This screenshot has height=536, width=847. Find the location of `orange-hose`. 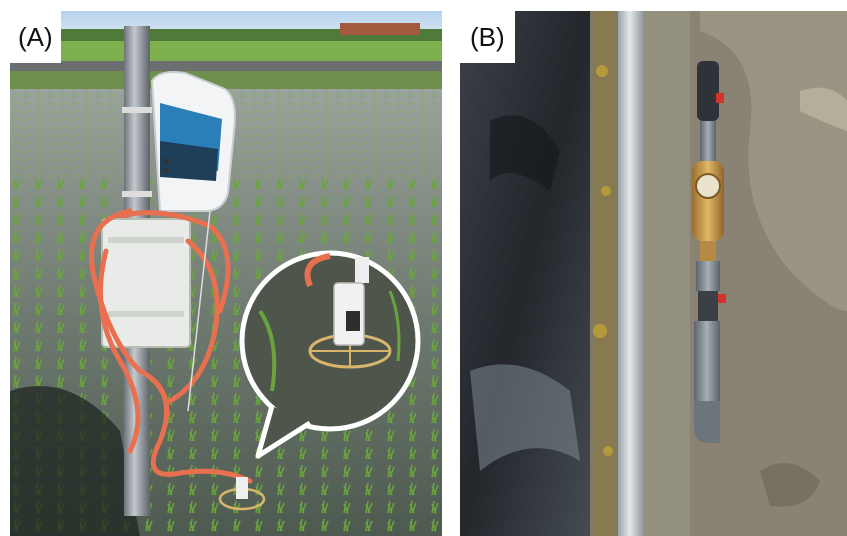

orange-hose is located at coordinates (171, 346).